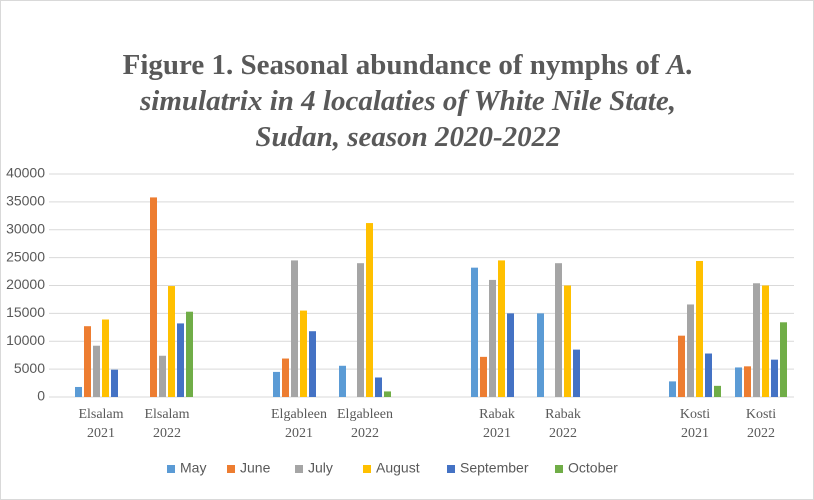 The image size is (814, 500). What do you see at coordinates (761, 424) in the screenshot?
I see `x-tick-label: Kosti 2022` at bounding box center [761, 424].